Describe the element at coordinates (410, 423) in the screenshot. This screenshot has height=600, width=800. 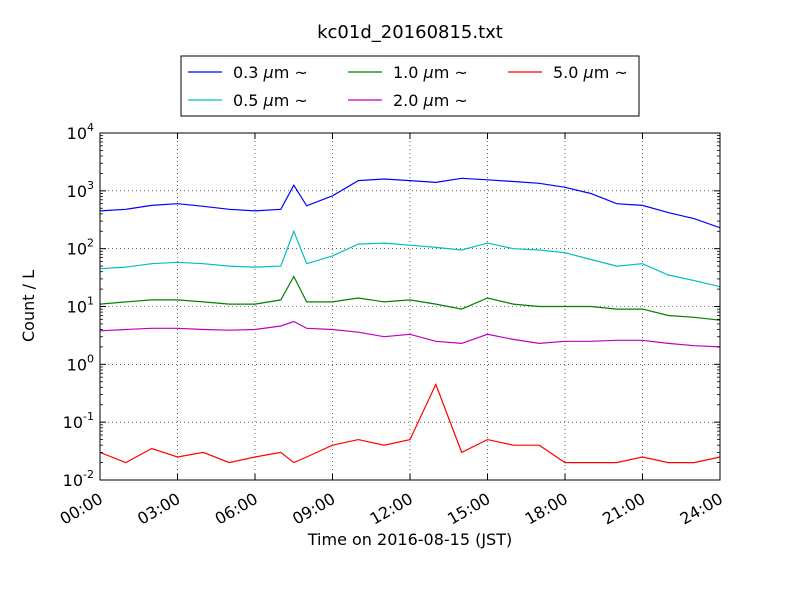
I see `series-line-5.0` at that location.